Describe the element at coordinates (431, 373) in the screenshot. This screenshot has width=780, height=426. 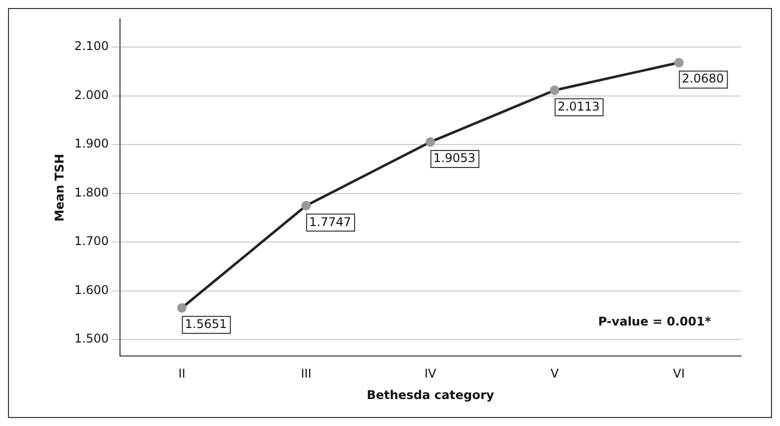
I see `x-tick-label: IV` at that location.